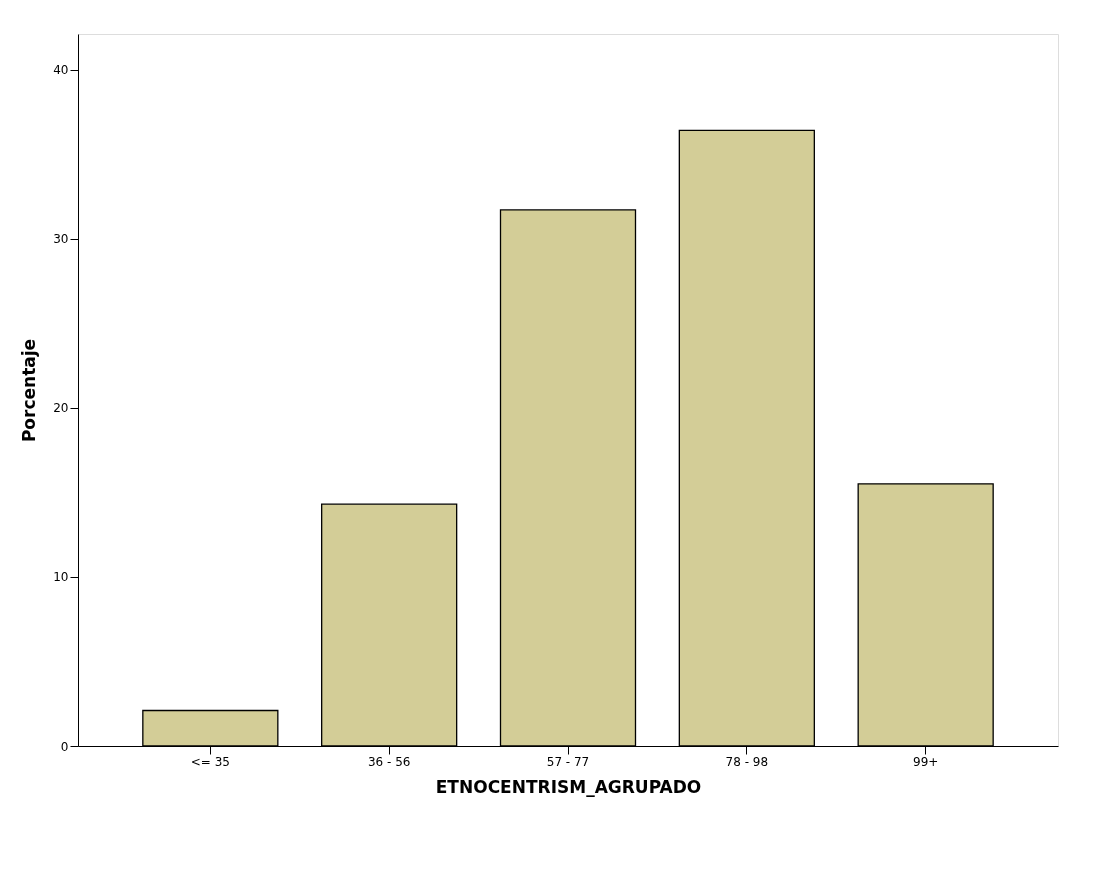 The width and height of the screenshot is (1100, 878). Describe the element at coordinates (568, 761) in the screenshot. I see `x-tick-label: 57 - 77` at that location.